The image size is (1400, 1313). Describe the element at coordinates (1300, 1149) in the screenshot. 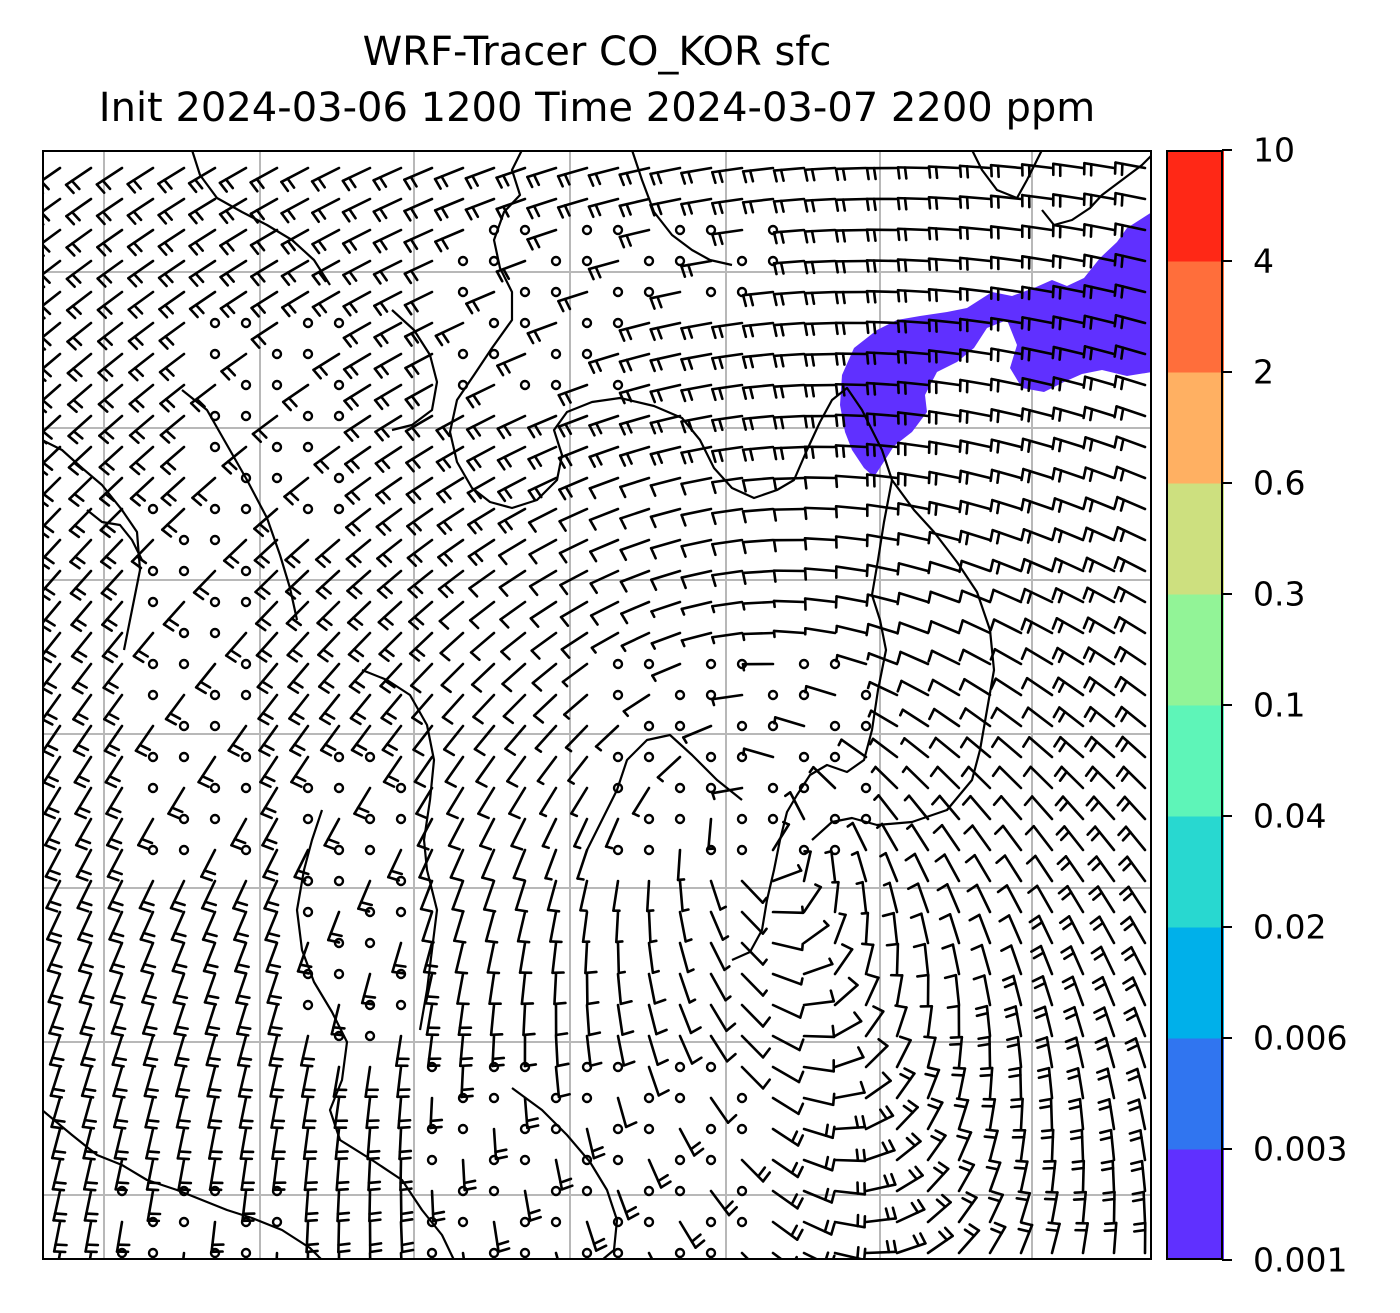

I see `colorbar-level-label: 0.003` at that location.